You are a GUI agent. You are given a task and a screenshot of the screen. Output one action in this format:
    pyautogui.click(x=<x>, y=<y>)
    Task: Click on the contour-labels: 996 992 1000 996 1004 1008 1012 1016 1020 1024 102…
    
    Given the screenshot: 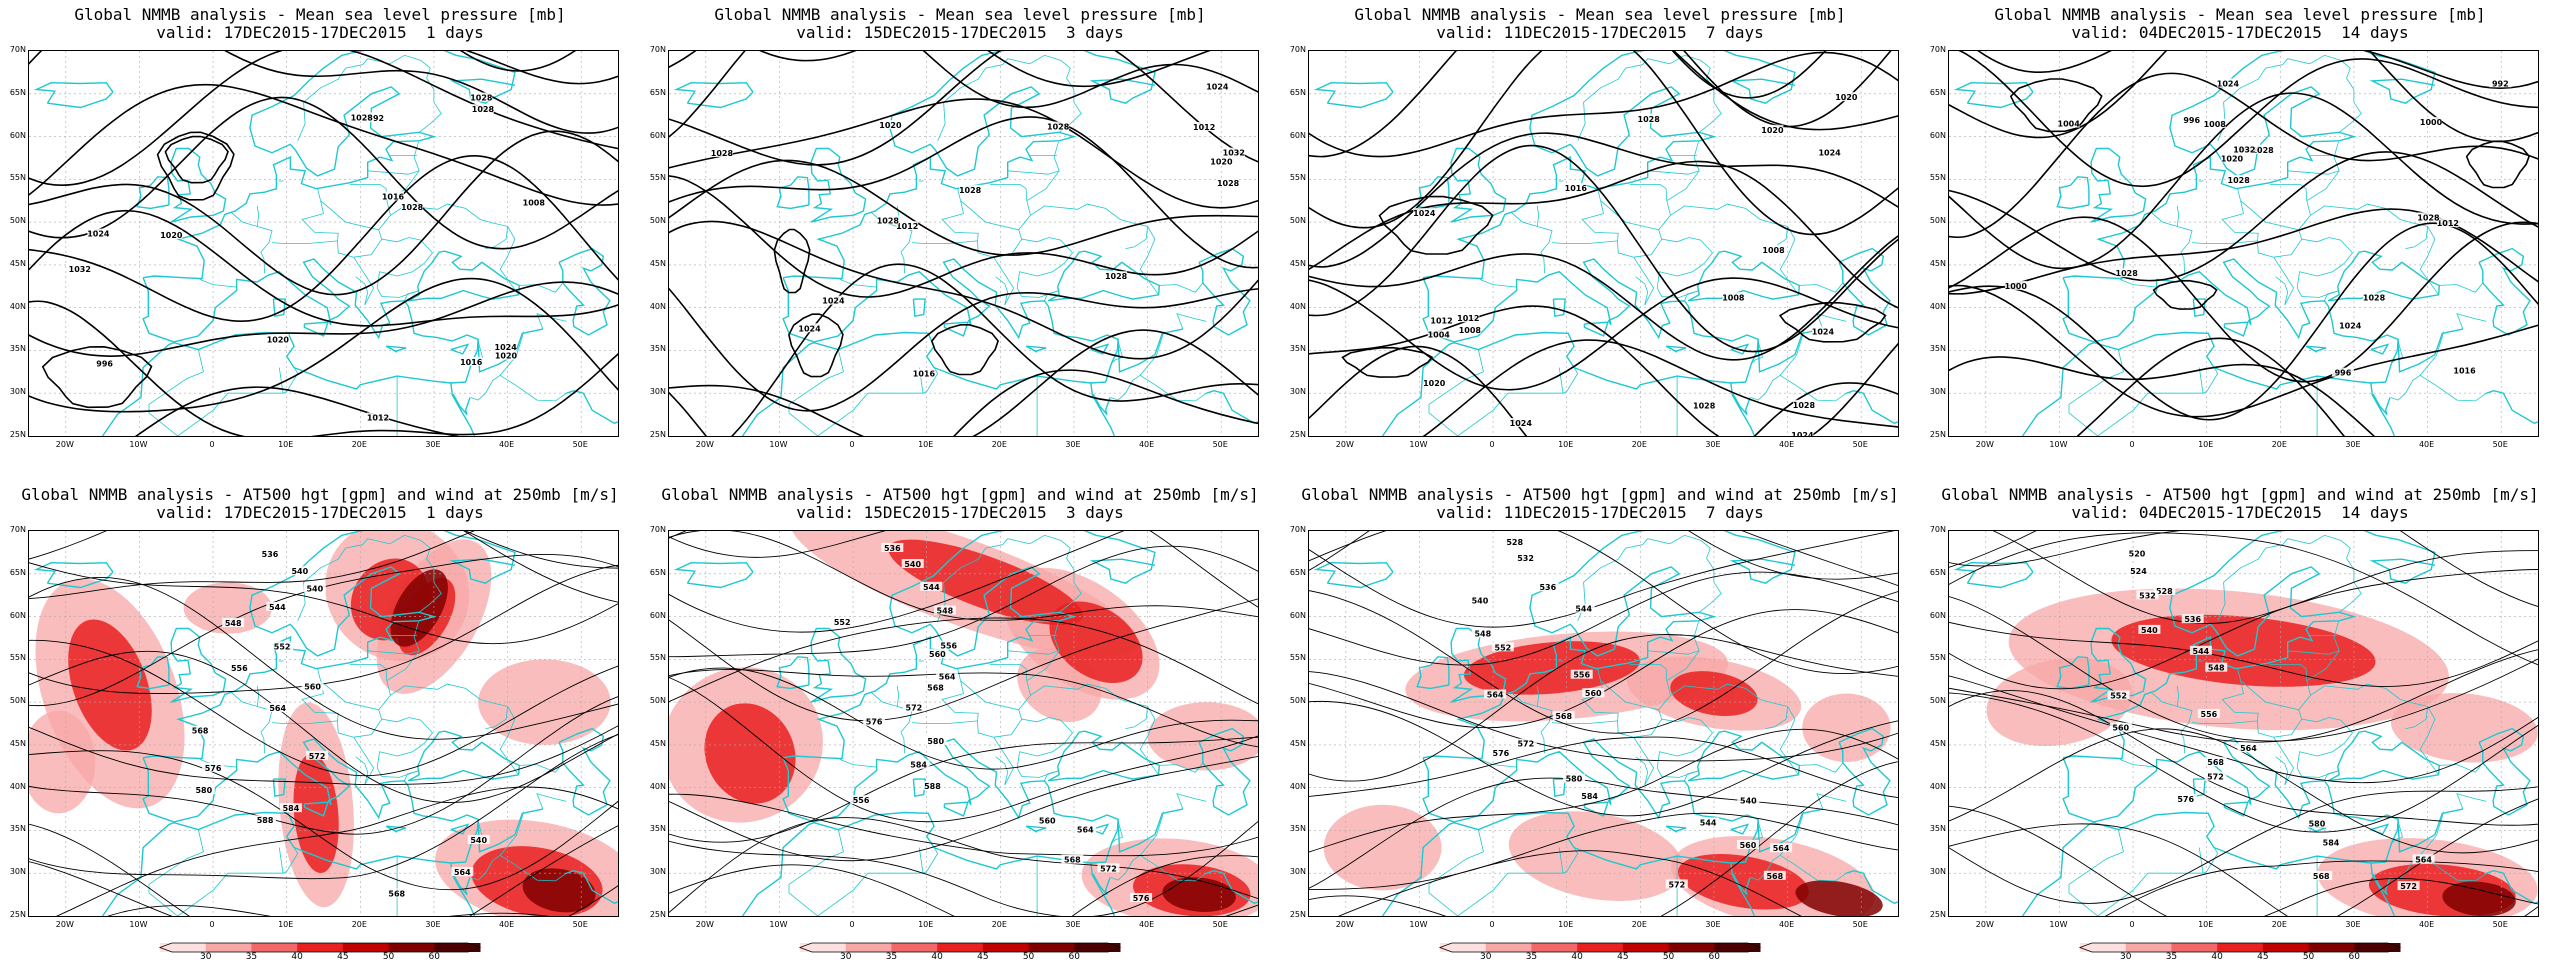 What is the action you would take?
    pyautogui.click(x=2258, y=228)
    